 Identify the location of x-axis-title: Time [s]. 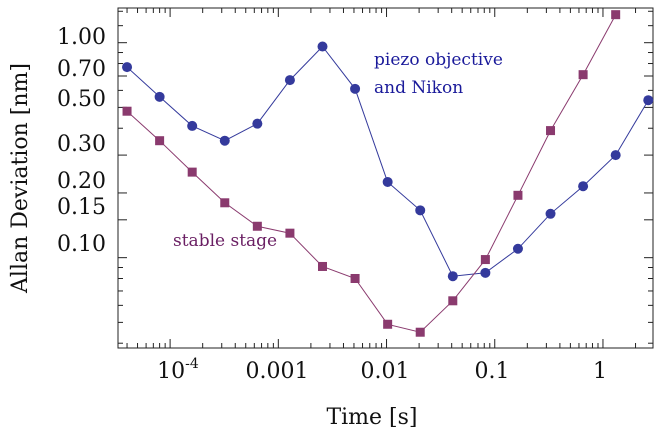
(371, 417).